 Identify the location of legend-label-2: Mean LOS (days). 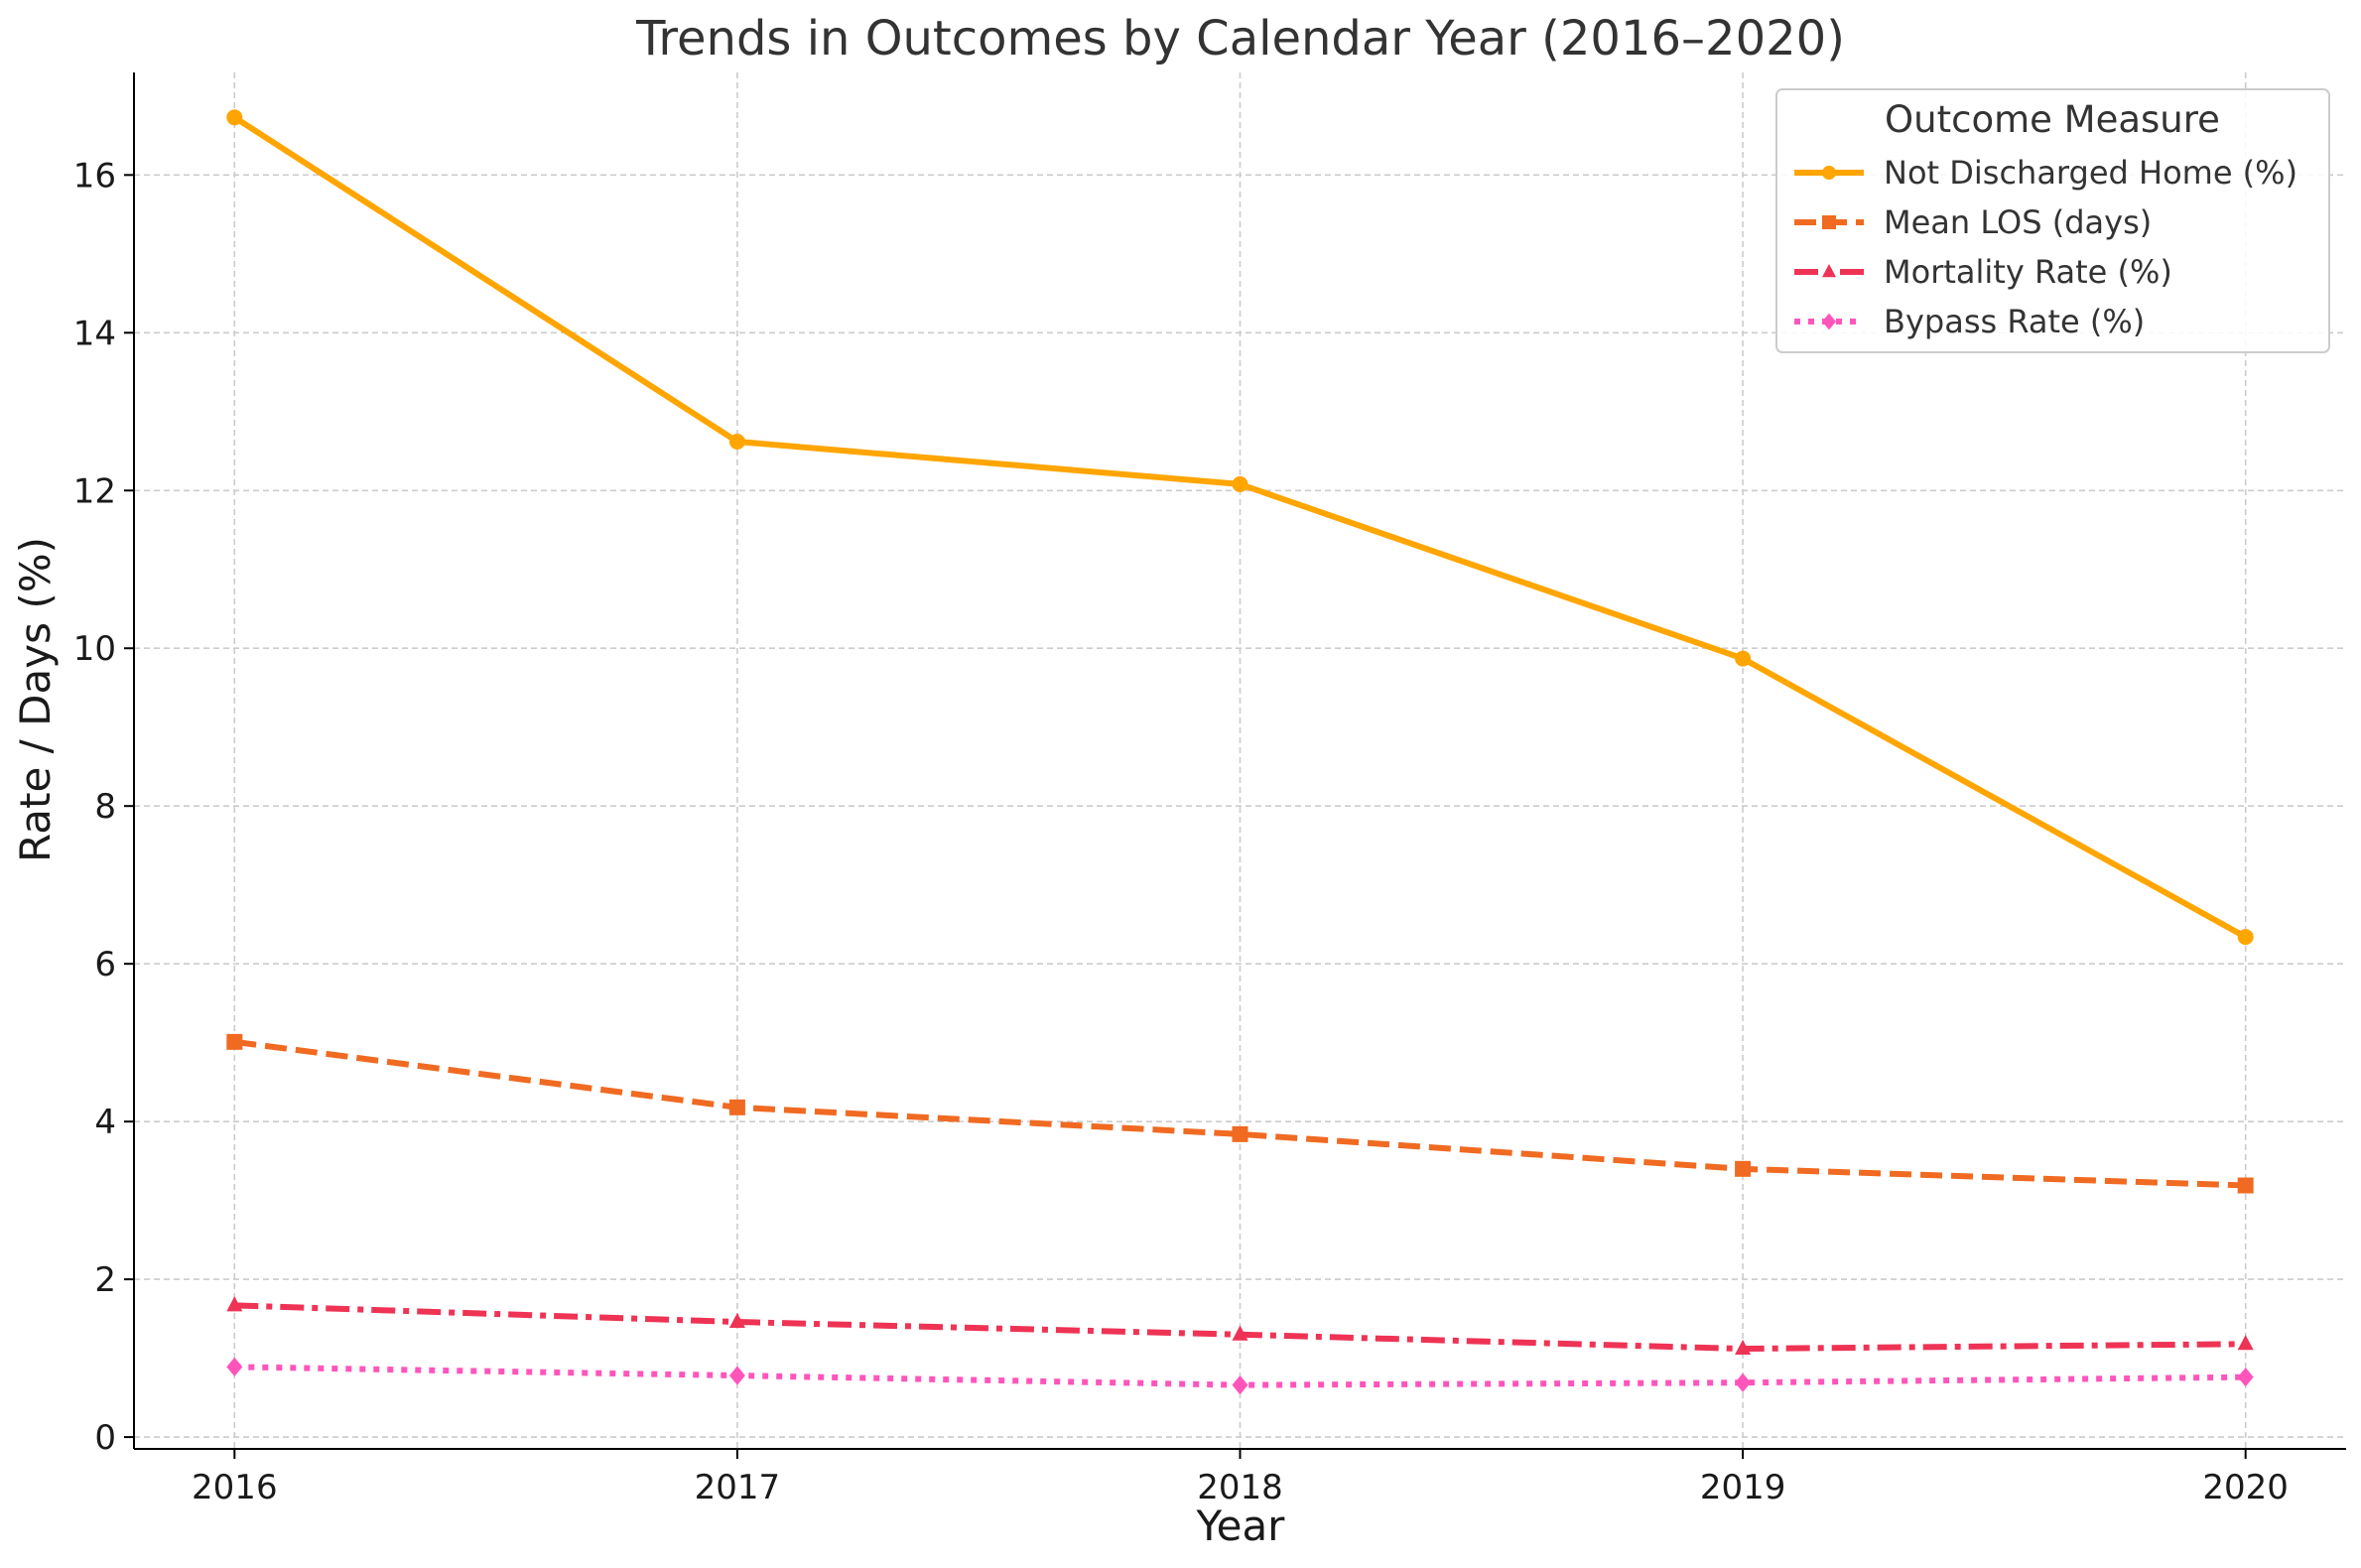
(2018, 222).